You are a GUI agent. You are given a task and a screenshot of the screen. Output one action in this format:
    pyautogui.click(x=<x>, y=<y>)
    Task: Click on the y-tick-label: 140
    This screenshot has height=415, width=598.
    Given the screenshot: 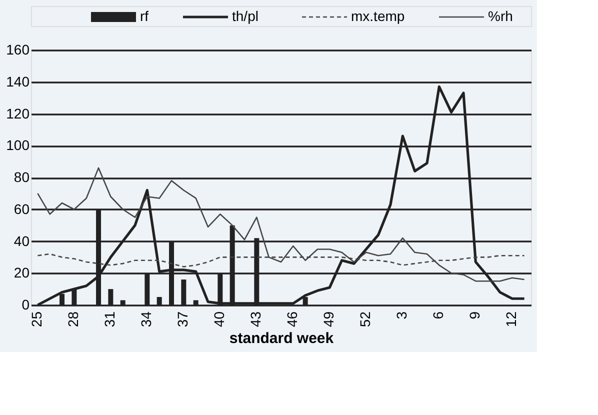 What is the action you would take?
    pyautogui.click(x=18, y=81)
    